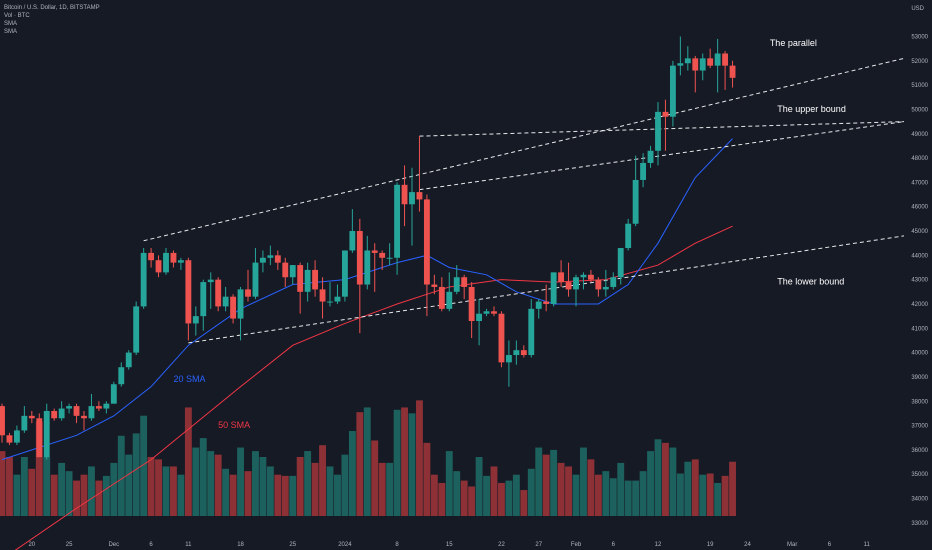 Image resolution: width=932 pixels, height=550 pixels. What do you see at coordinates (917, 9) in the screenshot?
I see `y-axis-unit: USD` at bounding box center [917, 9].